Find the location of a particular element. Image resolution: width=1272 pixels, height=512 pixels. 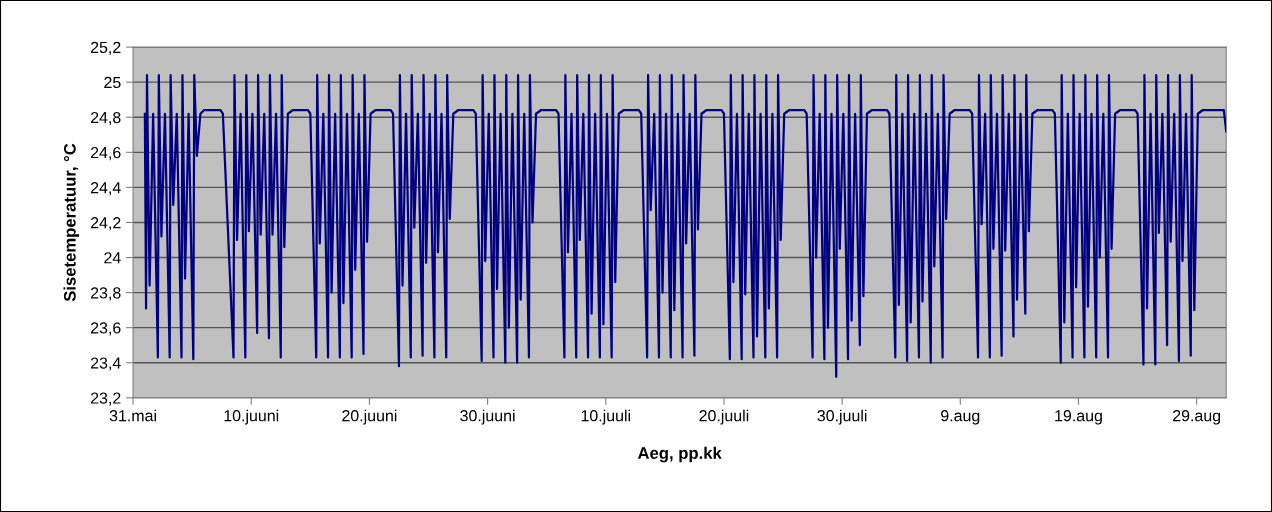

x-tick-label: 19.aug is located at coordinates (1078, 417).